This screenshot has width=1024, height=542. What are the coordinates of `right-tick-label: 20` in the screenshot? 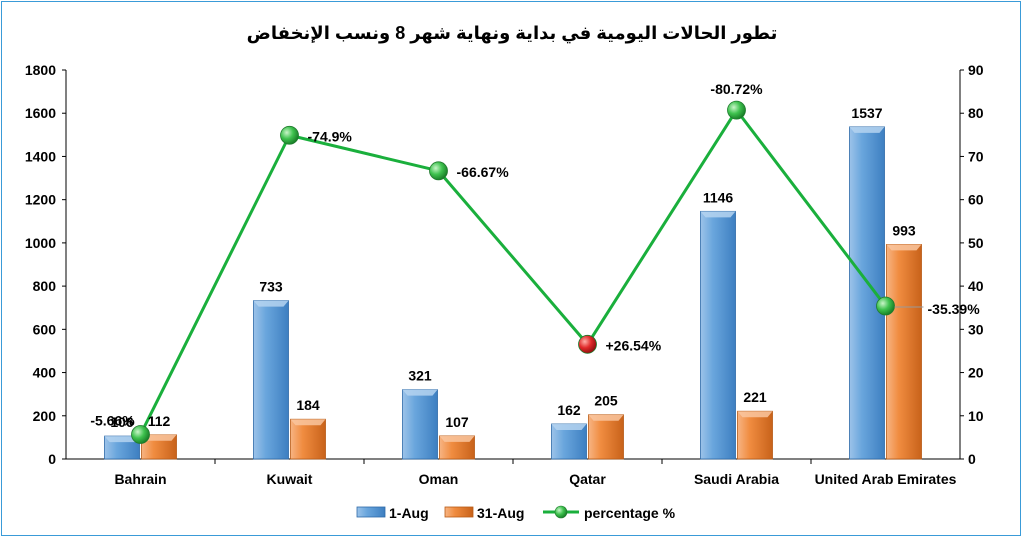 It's located at (976, 373).